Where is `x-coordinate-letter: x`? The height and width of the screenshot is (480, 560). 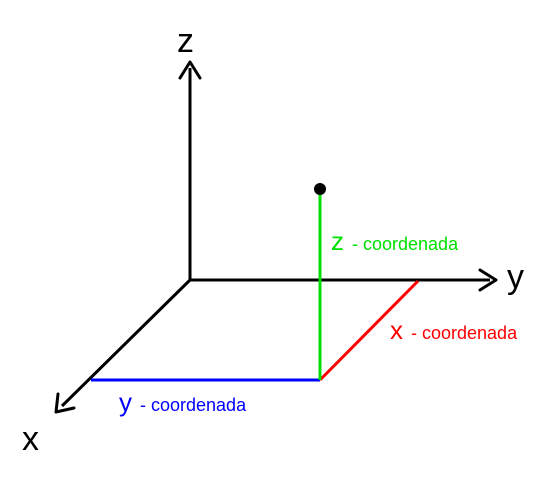 x-coordinate-letter: x is located at coordinates (396, 330).